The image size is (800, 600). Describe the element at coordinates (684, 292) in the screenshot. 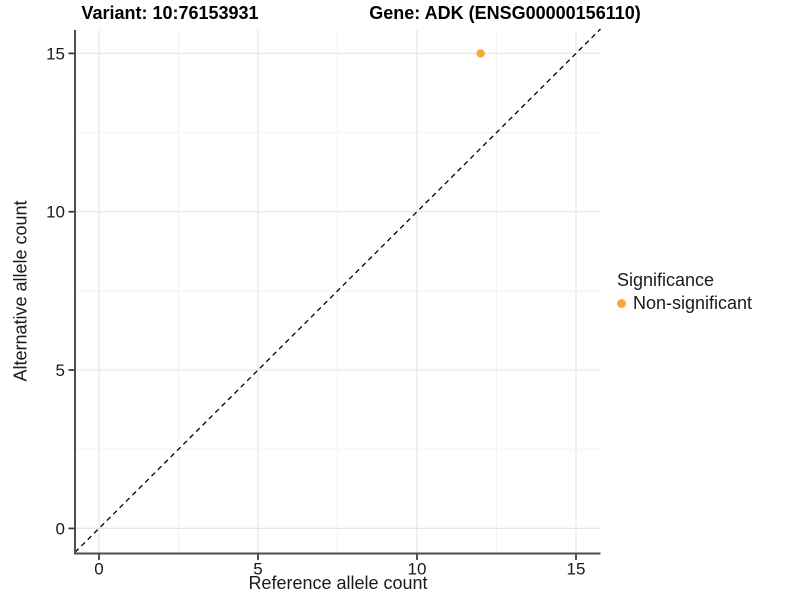

I see `legend: Significance Non-significant` at that location.